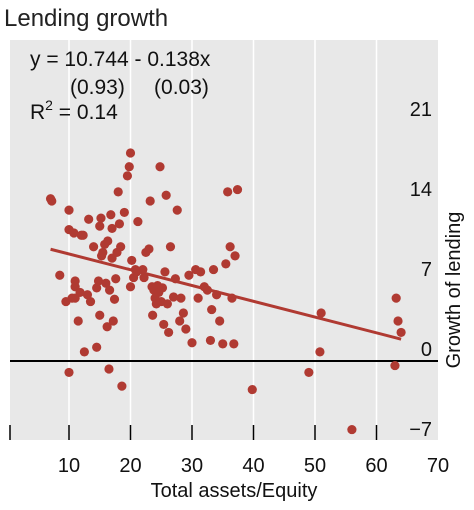 The image size is (474, 510). I want to click on y-tick-label: 14, so click(421, 190).